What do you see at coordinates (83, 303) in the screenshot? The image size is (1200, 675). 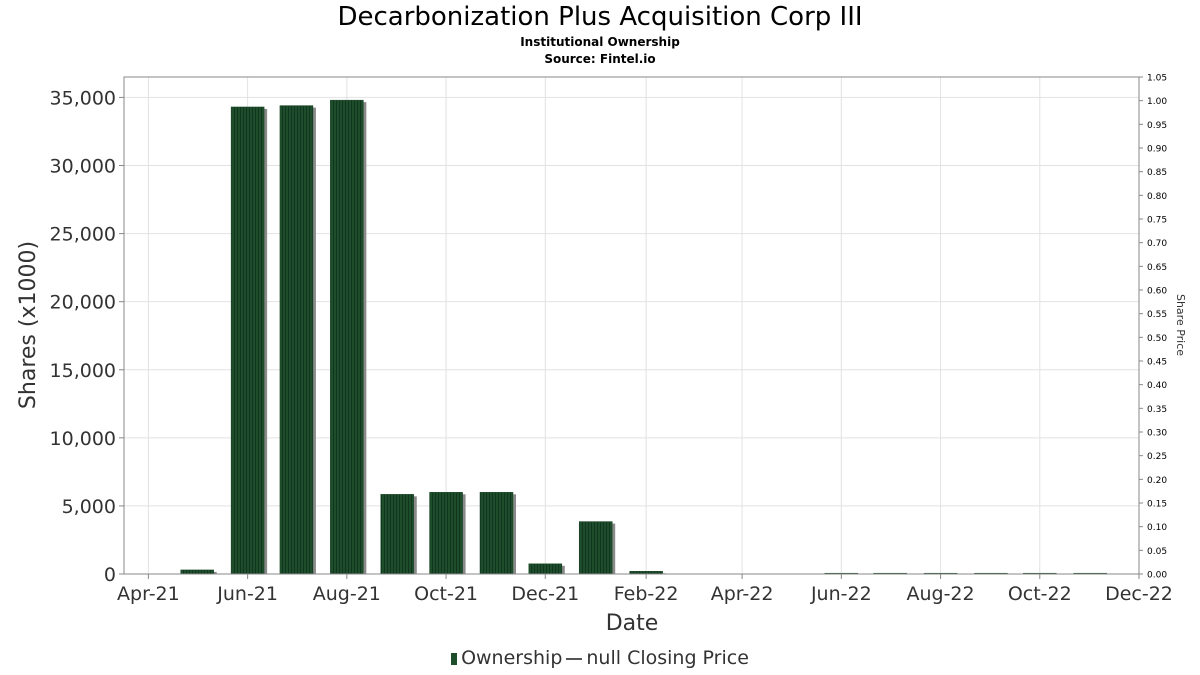 I see `y-tick-label: 20,000` at bounding box center [83, 303].